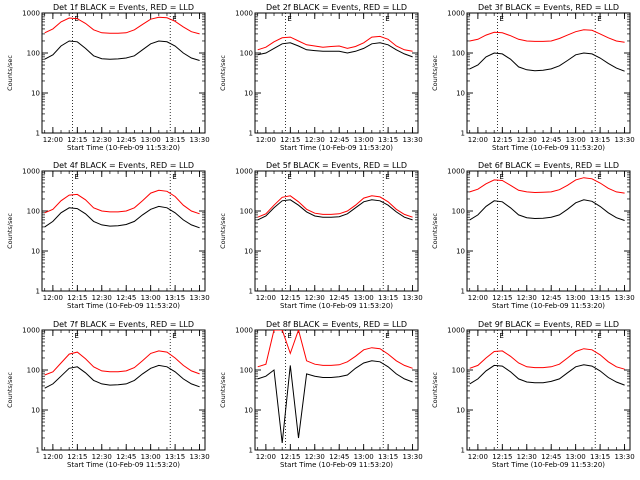 Image resolution: width=640 pixels, height=480 pixels. What do you see at coordinates (548, 165) in the screenshot?
I see `panel-title: Det 6f BLACK = Events, RED = LLD` at bounding box center [548, 165].